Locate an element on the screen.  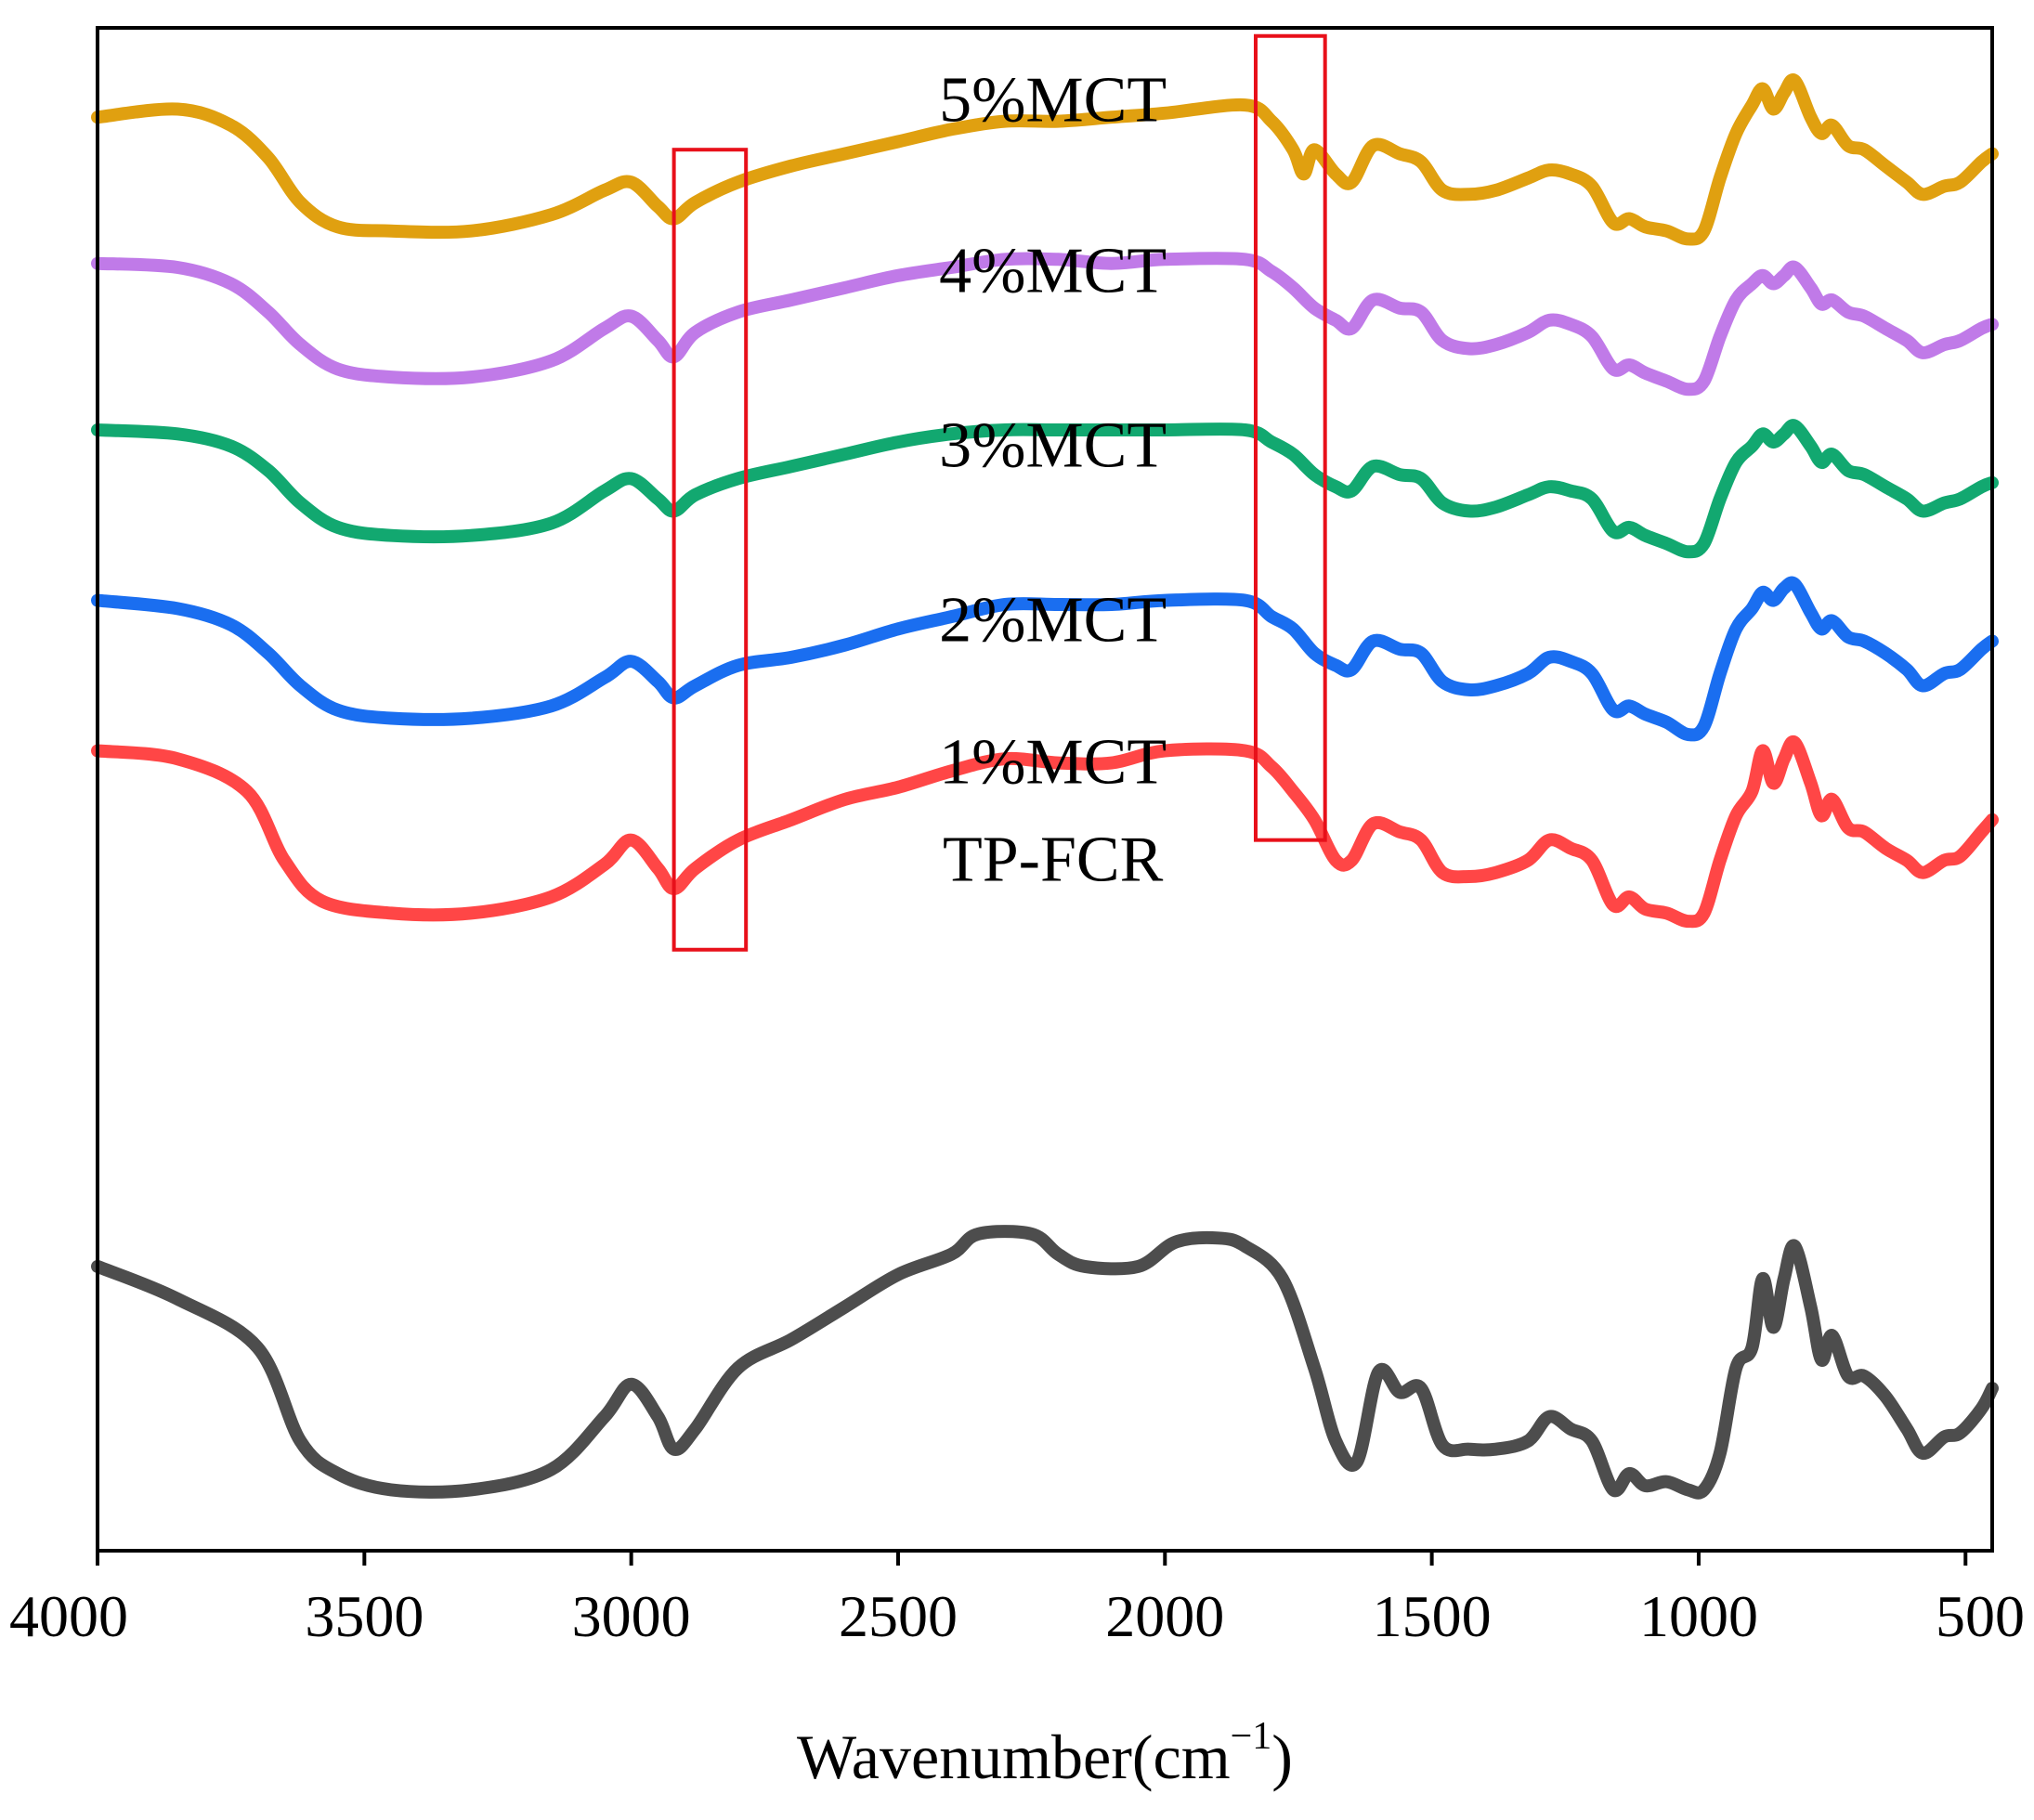
x-tick-label: 3000 is located at coordinates (631, 1616).